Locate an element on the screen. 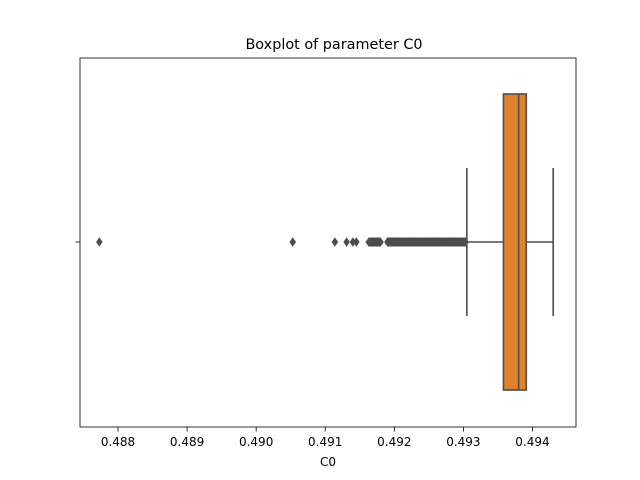  chart-title: Boxplot of parameter C0 is located at coordinates (333, 45).